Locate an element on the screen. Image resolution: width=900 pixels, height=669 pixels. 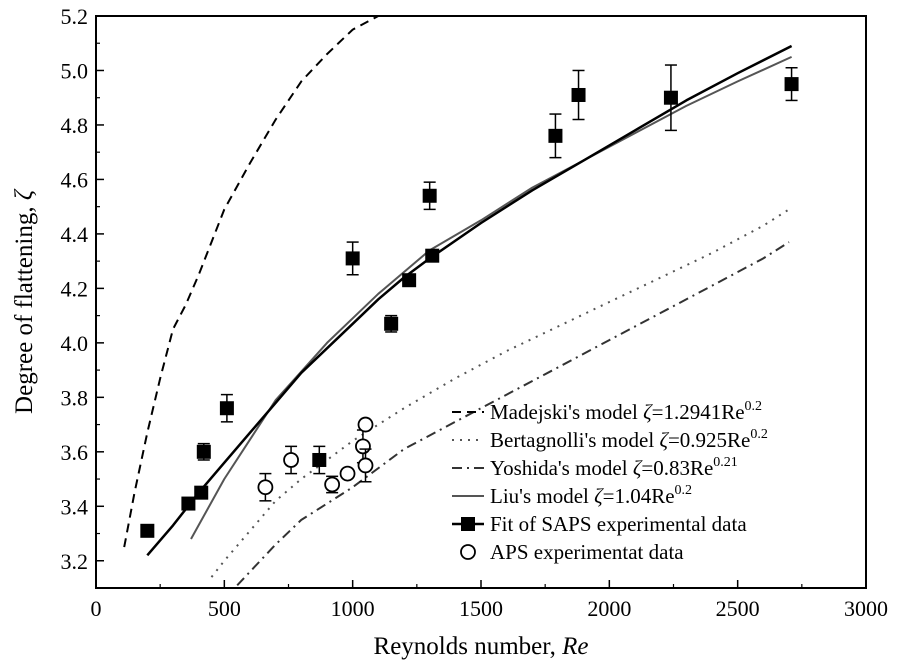
y-tick-label: 4.0 is located at coordinates (75, 343).